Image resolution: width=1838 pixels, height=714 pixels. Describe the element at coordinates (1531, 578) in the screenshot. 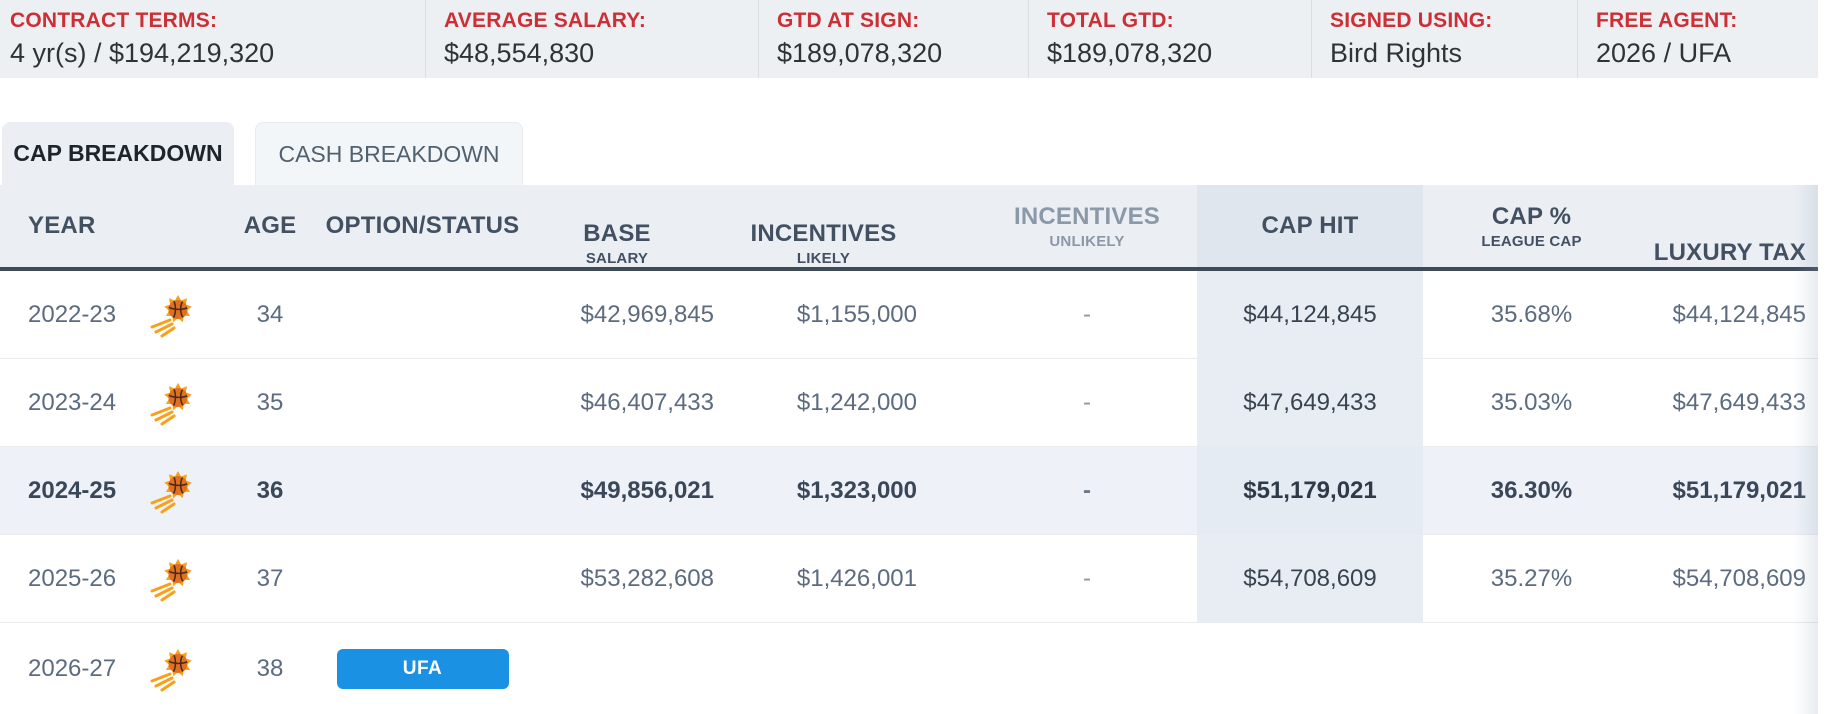

I see `cap-pct-cell: 35.27%` at that location.